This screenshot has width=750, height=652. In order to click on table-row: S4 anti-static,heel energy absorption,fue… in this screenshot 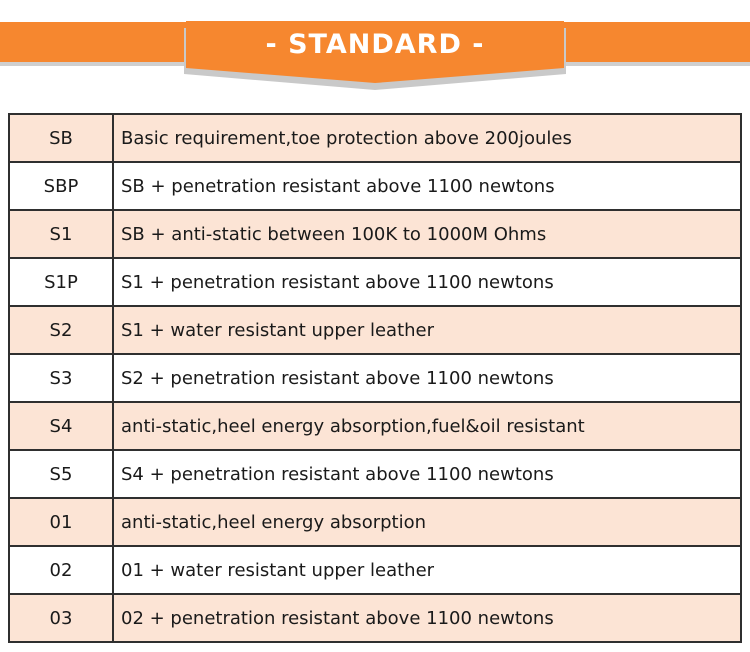, I will do `click(375, 426)`.